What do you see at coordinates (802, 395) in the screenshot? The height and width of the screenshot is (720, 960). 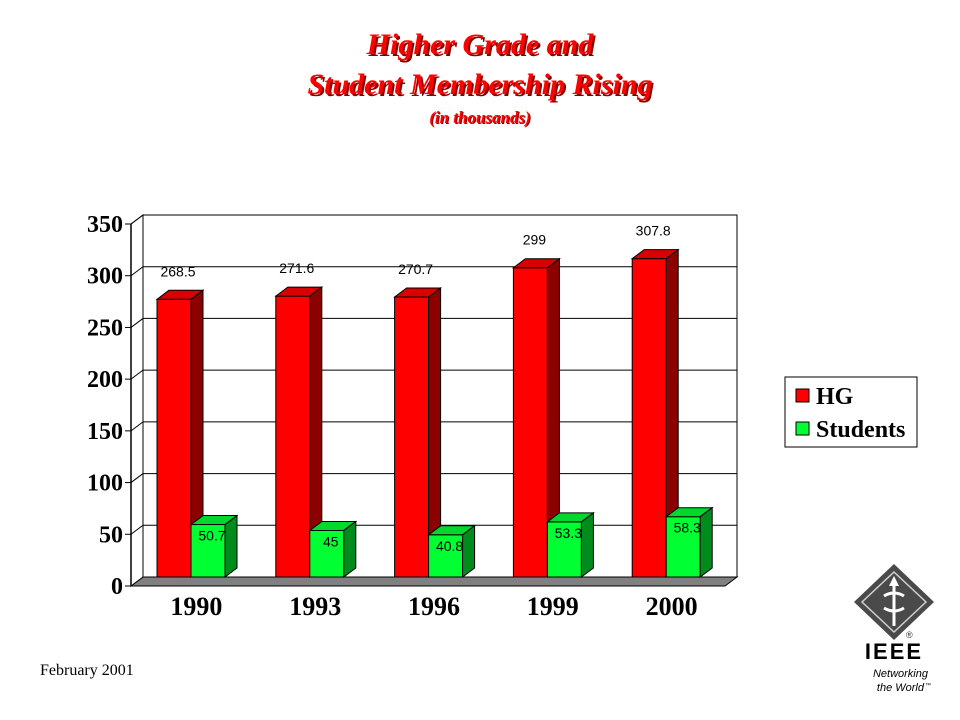 I see `legend-swatch-hg` at bounding box center [802, 395].